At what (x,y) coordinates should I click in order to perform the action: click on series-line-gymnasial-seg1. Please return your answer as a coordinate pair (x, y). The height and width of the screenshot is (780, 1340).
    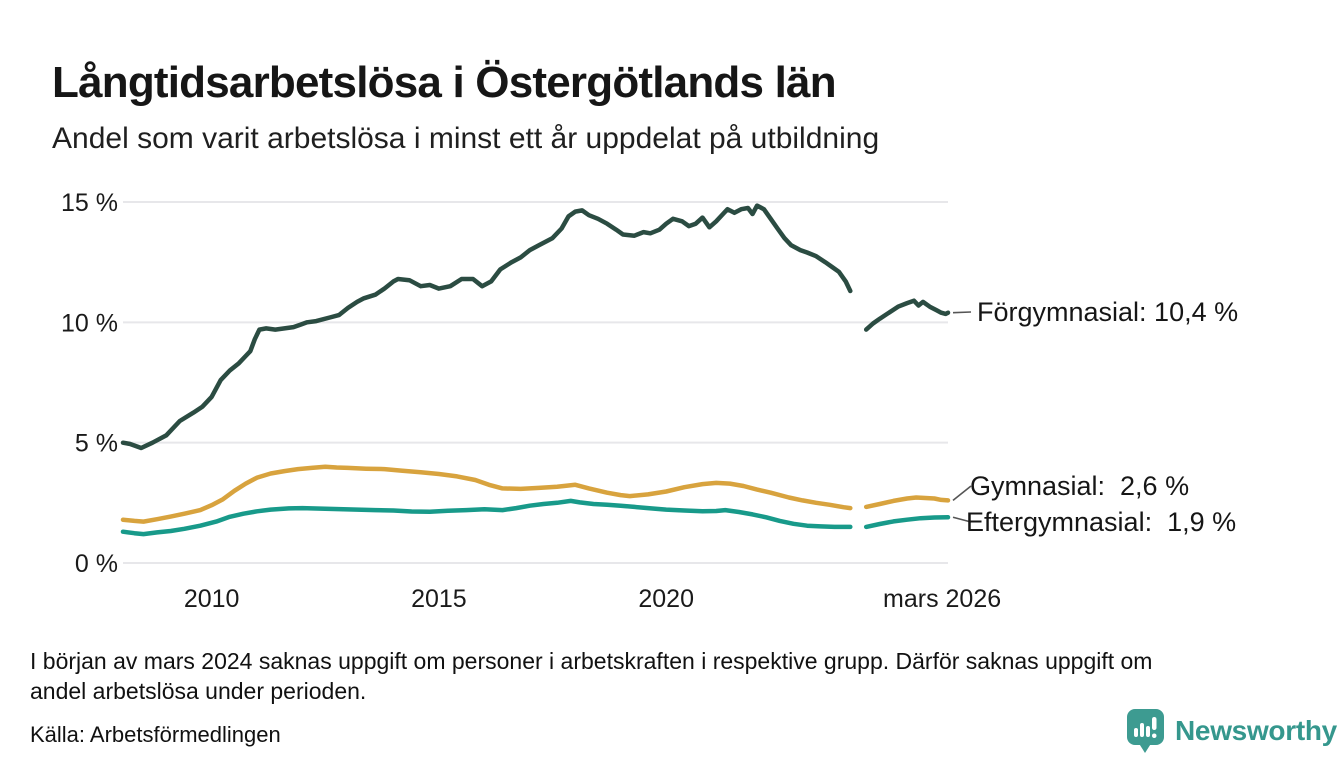
    Looking at the image, I should click on (486, 494).